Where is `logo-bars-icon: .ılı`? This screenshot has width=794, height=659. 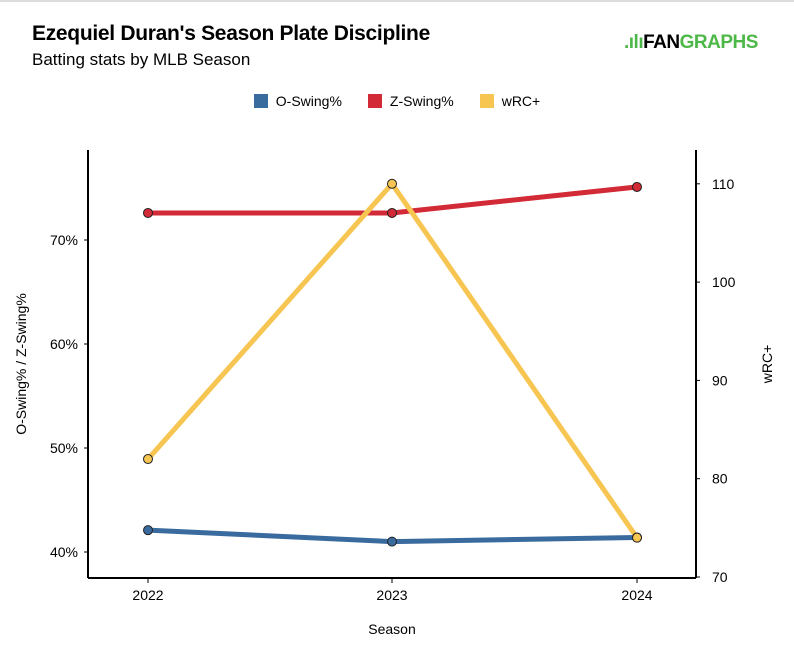
logo-bars-icon: .ılı is located at coordinates (634, 42).